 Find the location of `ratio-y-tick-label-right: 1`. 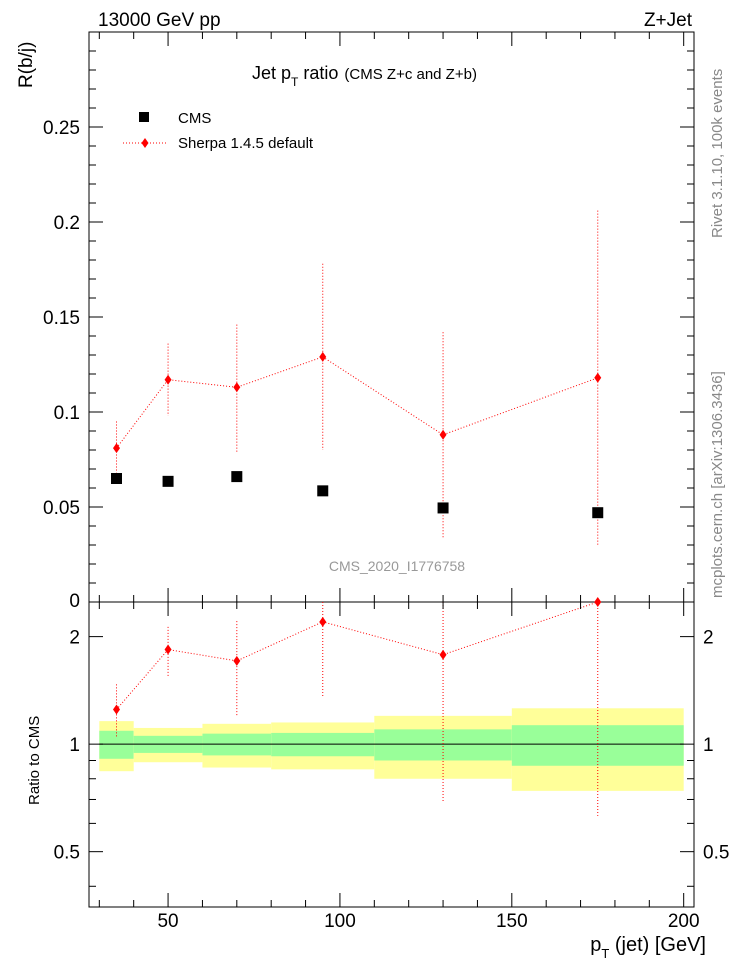

ratio-y-tick-label-right: 1 is located at coordinates (708, 745).